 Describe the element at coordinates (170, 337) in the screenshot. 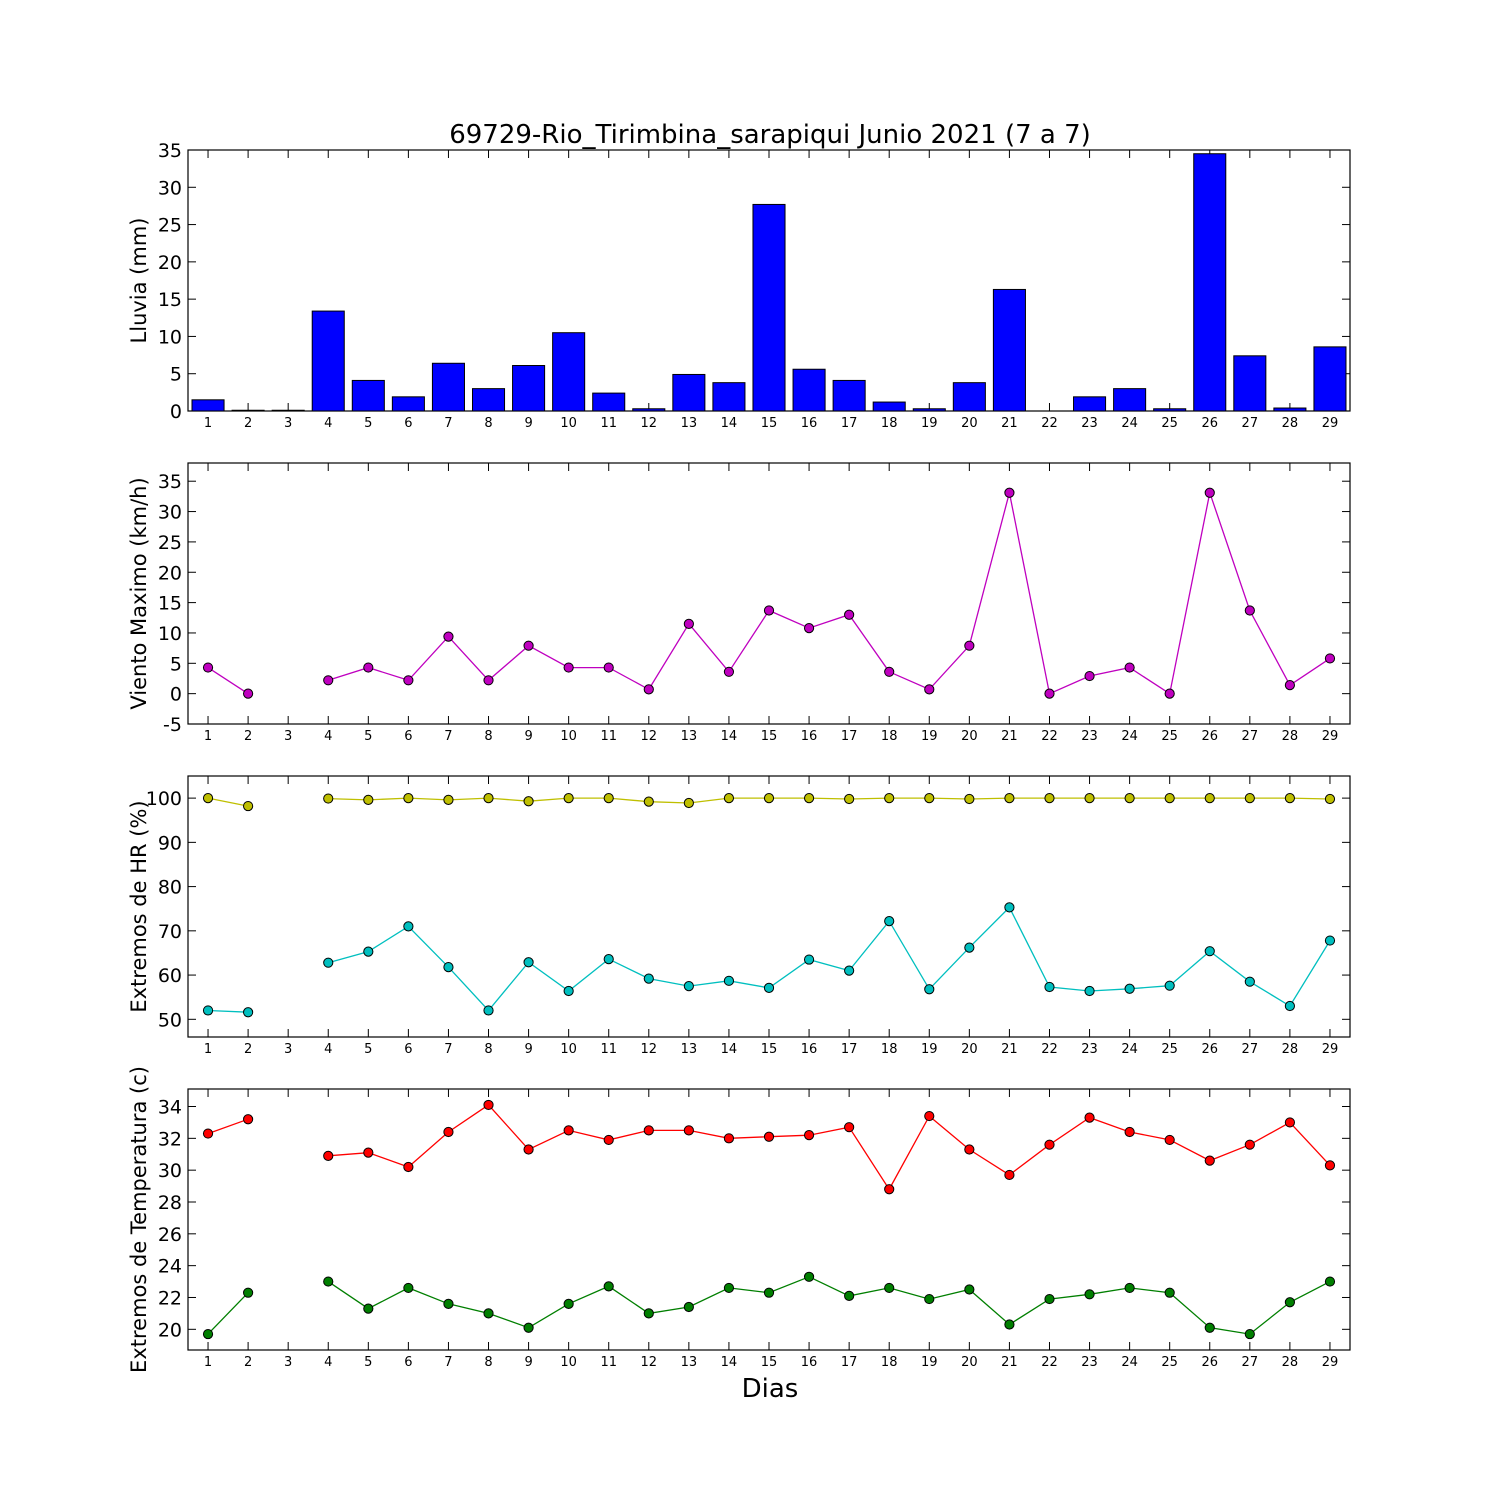

I see `y-tick-label: 10` at that location.